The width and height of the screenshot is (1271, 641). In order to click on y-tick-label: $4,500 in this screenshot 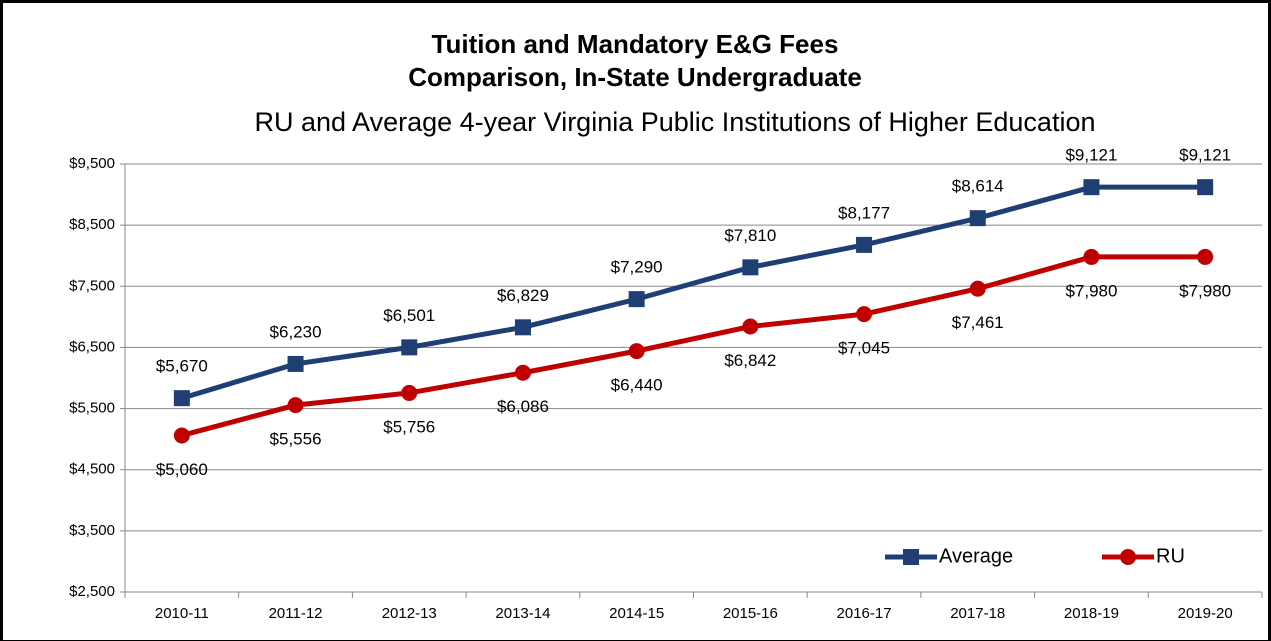, I will do `click(92, 469)`.